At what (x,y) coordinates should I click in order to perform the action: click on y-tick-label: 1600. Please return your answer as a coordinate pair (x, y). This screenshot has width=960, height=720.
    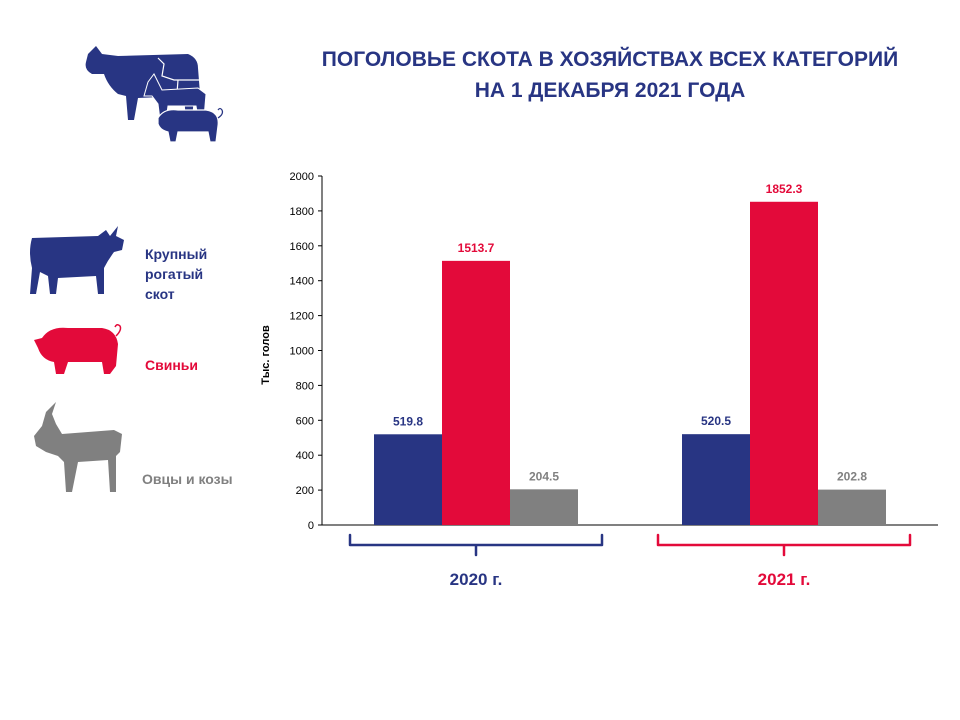
    Looking at the image, I should click on (302, 247).